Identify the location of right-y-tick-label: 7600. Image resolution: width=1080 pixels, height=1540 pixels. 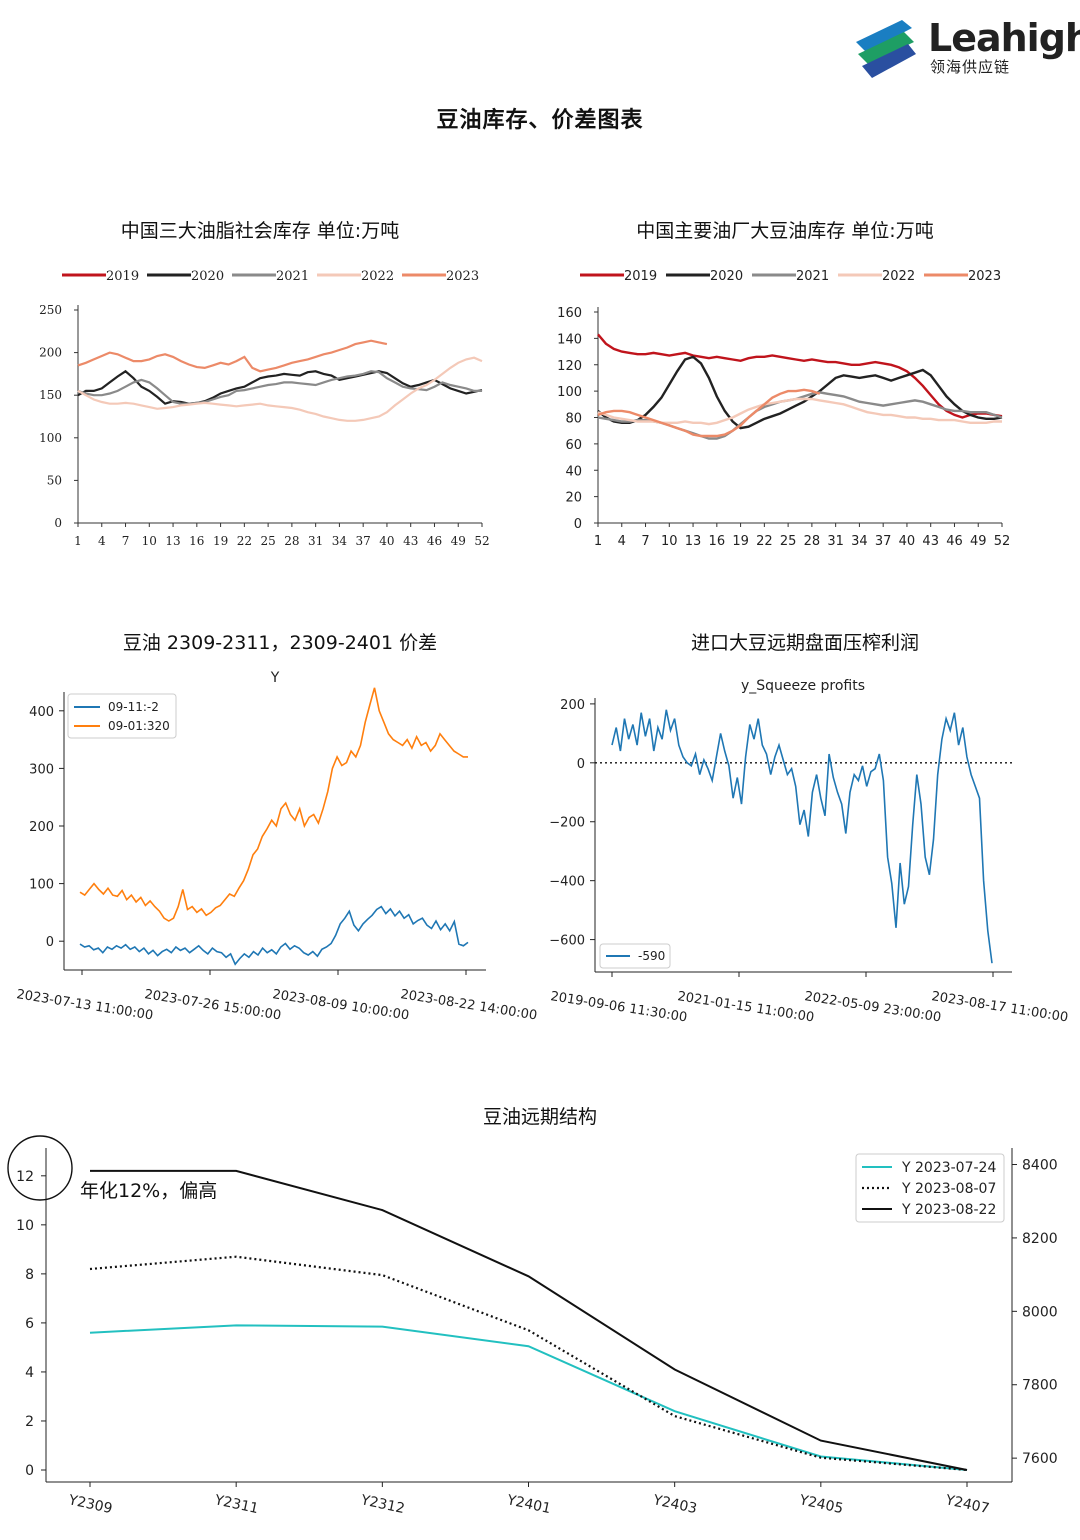
(1040, 1459).